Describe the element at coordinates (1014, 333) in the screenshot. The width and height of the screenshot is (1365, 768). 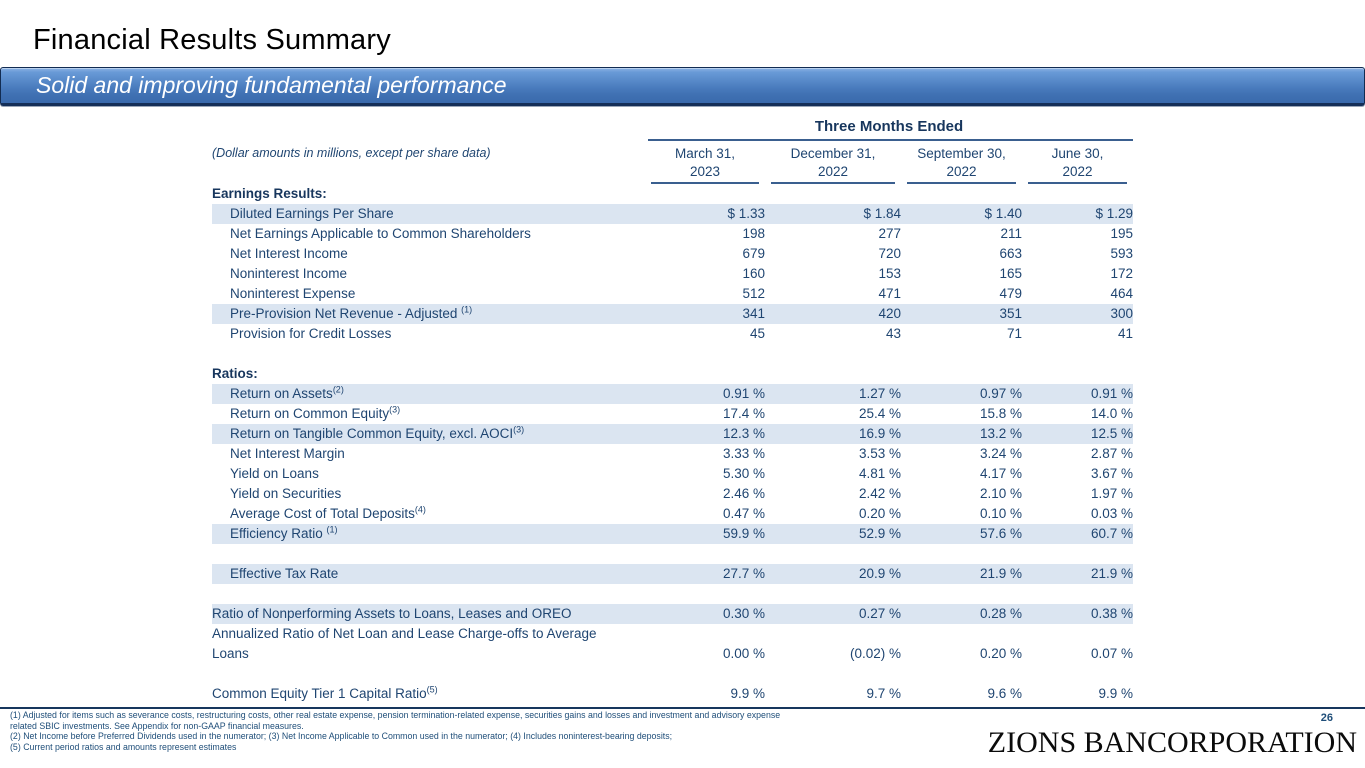
I see `cell-value: 71` at that location.